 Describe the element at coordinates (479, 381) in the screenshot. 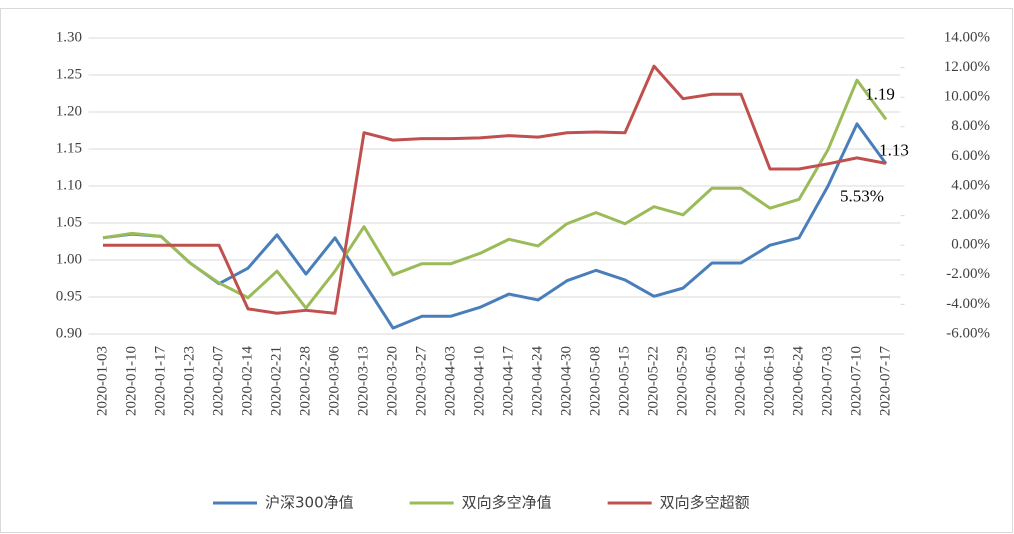

I see `x-tick-label: 2020-04-10` at that location.